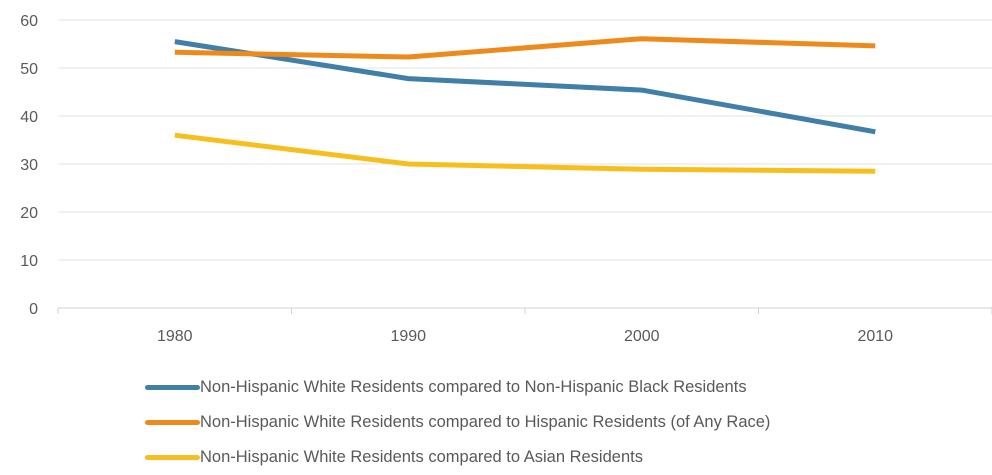 The width and height of the screenshot is (992, 475). I want to click on y-tick-label: 60, so click(29, 21).